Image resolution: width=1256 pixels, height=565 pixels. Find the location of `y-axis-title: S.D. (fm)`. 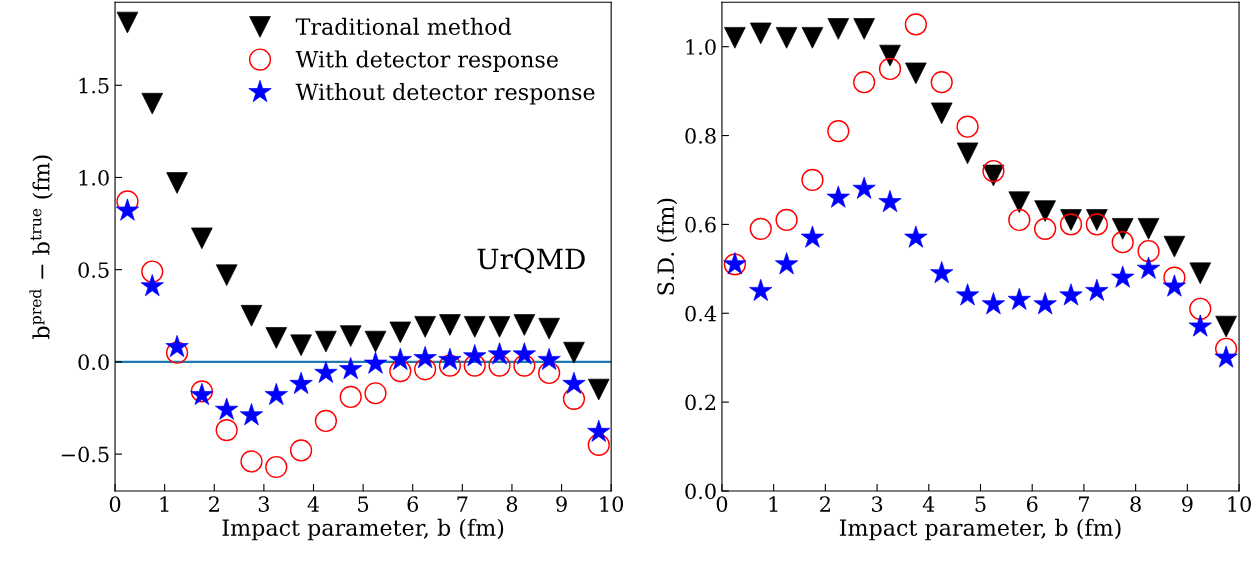

y-axis-title: S.D. (fm) is located at coordinates (667, 246).